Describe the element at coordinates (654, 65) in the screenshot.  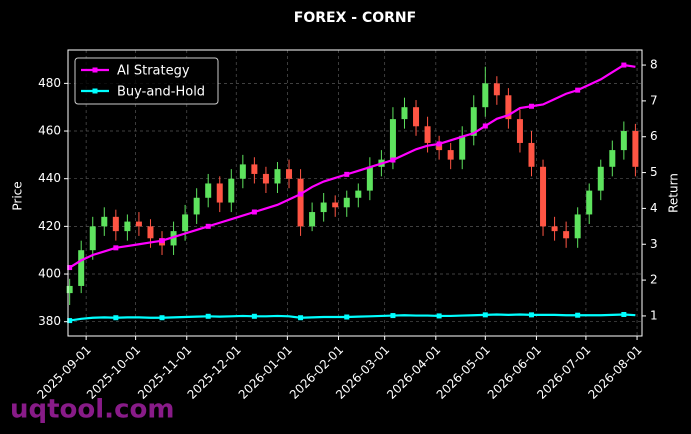
I see `y2-tick-label: 8` at that location.